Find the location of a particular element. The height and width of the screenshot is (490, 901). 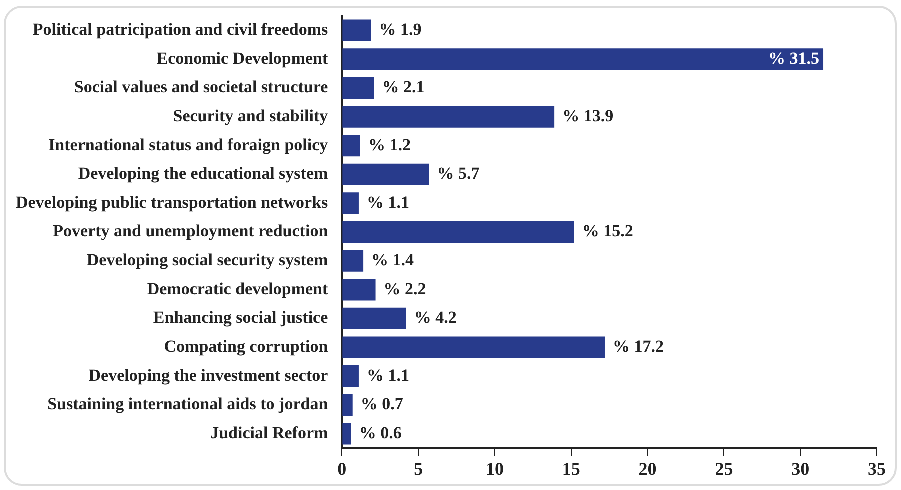

y-tick-label: Judicial Reform is located at coordinates (269, 432).